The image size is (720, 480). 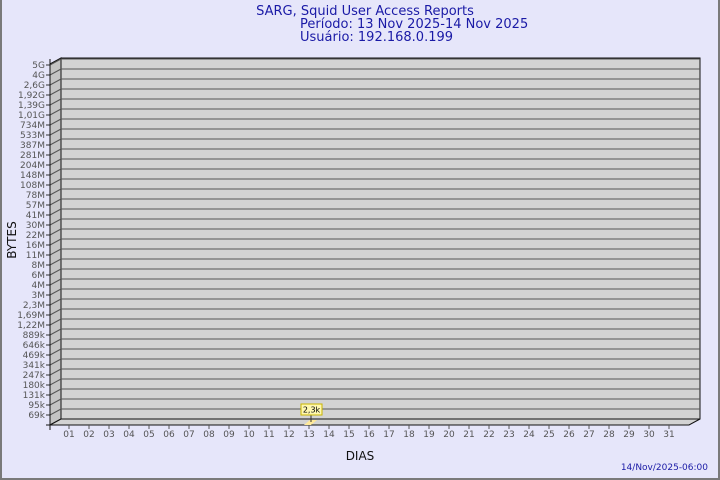 I want to click on x-tick-label: 28, so click(x=609, y=435).